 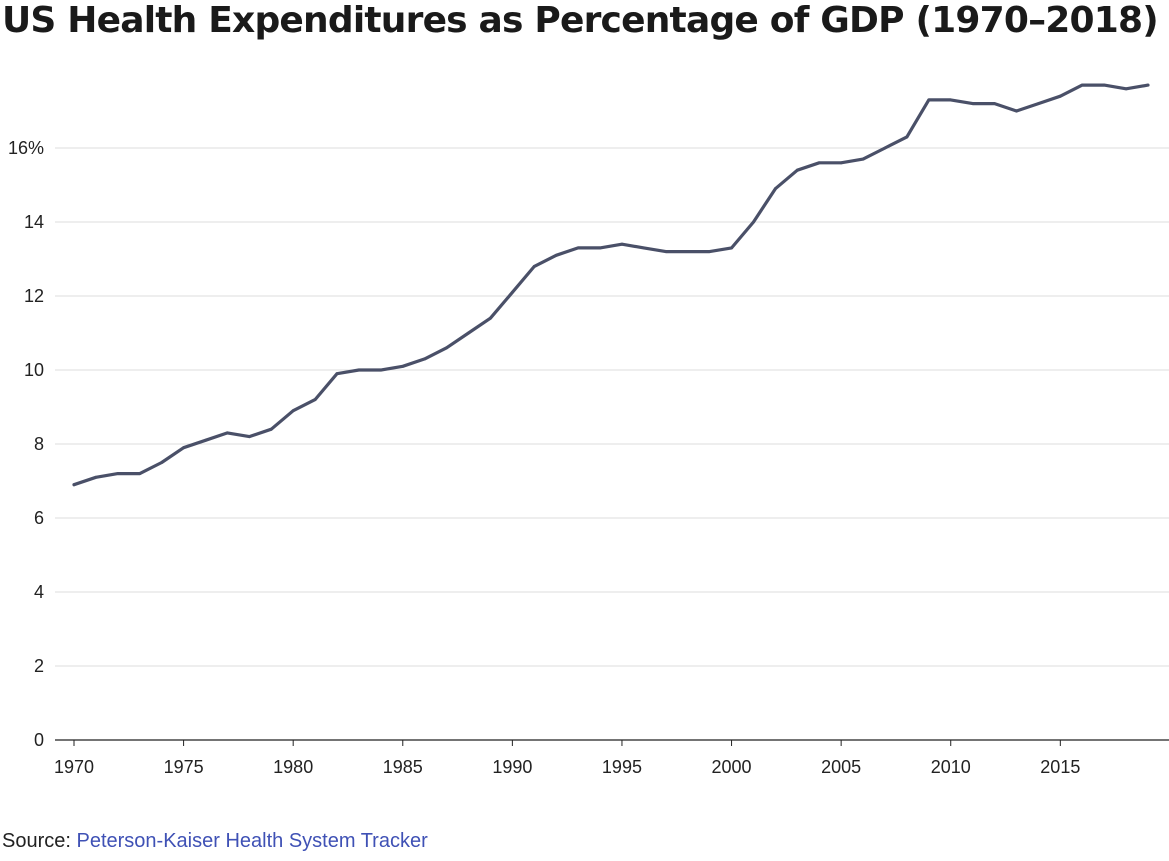 What do you see at coordinates (512, 292) in the screenshot?
I see `data-point-1990` at bounding box center [512, 292].